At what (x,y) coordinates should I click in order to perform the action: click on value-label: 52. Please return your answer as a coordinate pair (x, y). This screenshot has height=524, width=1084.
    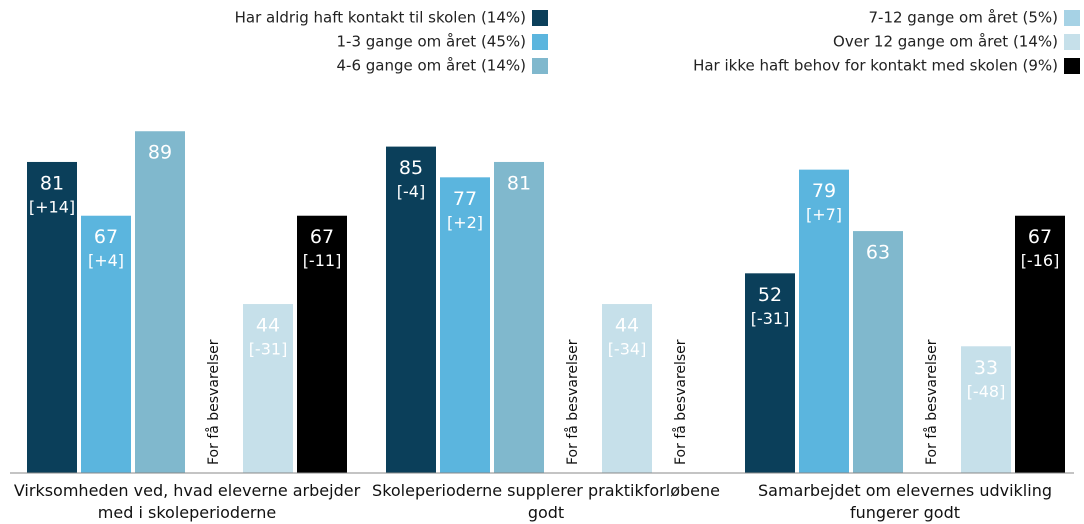
    Looking at the image, I should click on (770, 295).